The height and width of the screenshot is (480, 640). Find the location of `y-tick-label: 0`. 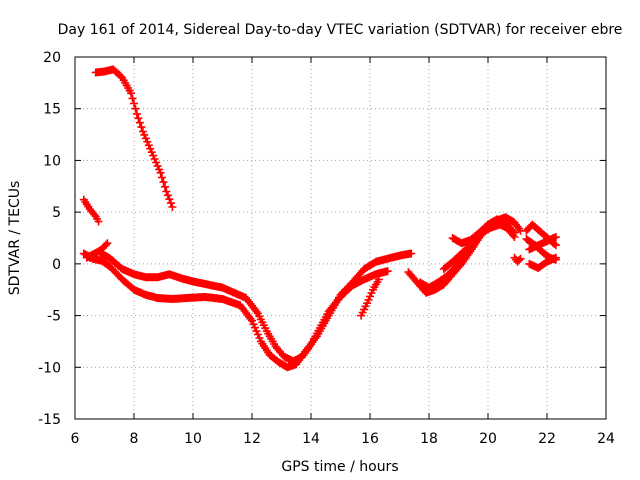

y-tick-label: 0 is located at coordinates (56, 265).